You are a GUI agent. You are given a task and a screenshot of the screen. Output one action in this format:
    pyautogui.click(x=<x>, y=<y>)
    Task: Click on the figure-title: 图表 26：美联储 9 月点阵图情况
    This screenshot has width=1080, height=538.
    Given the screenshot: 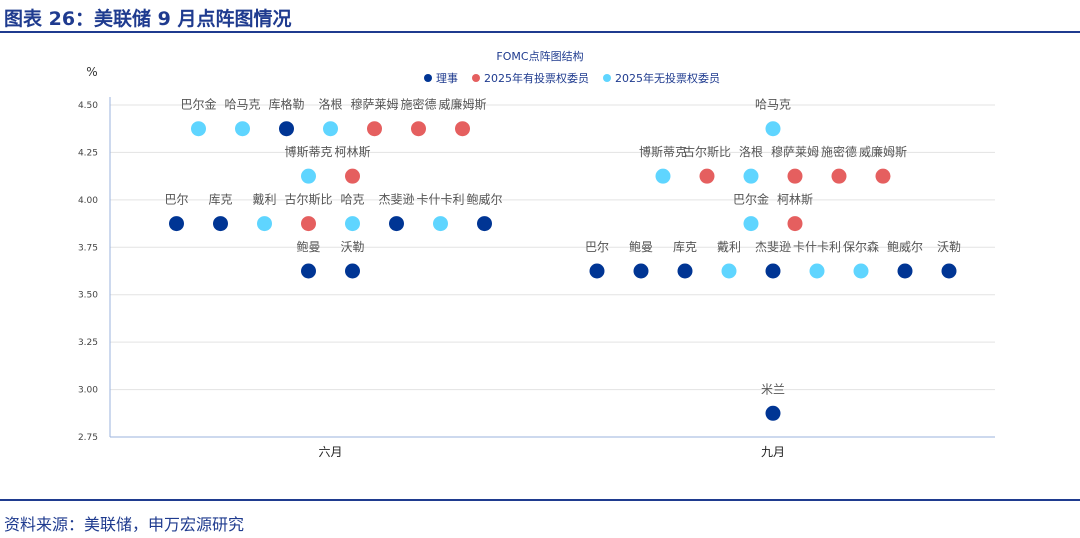 What is the action you would take?
    pyautogui.click(x=148, y=19)
    